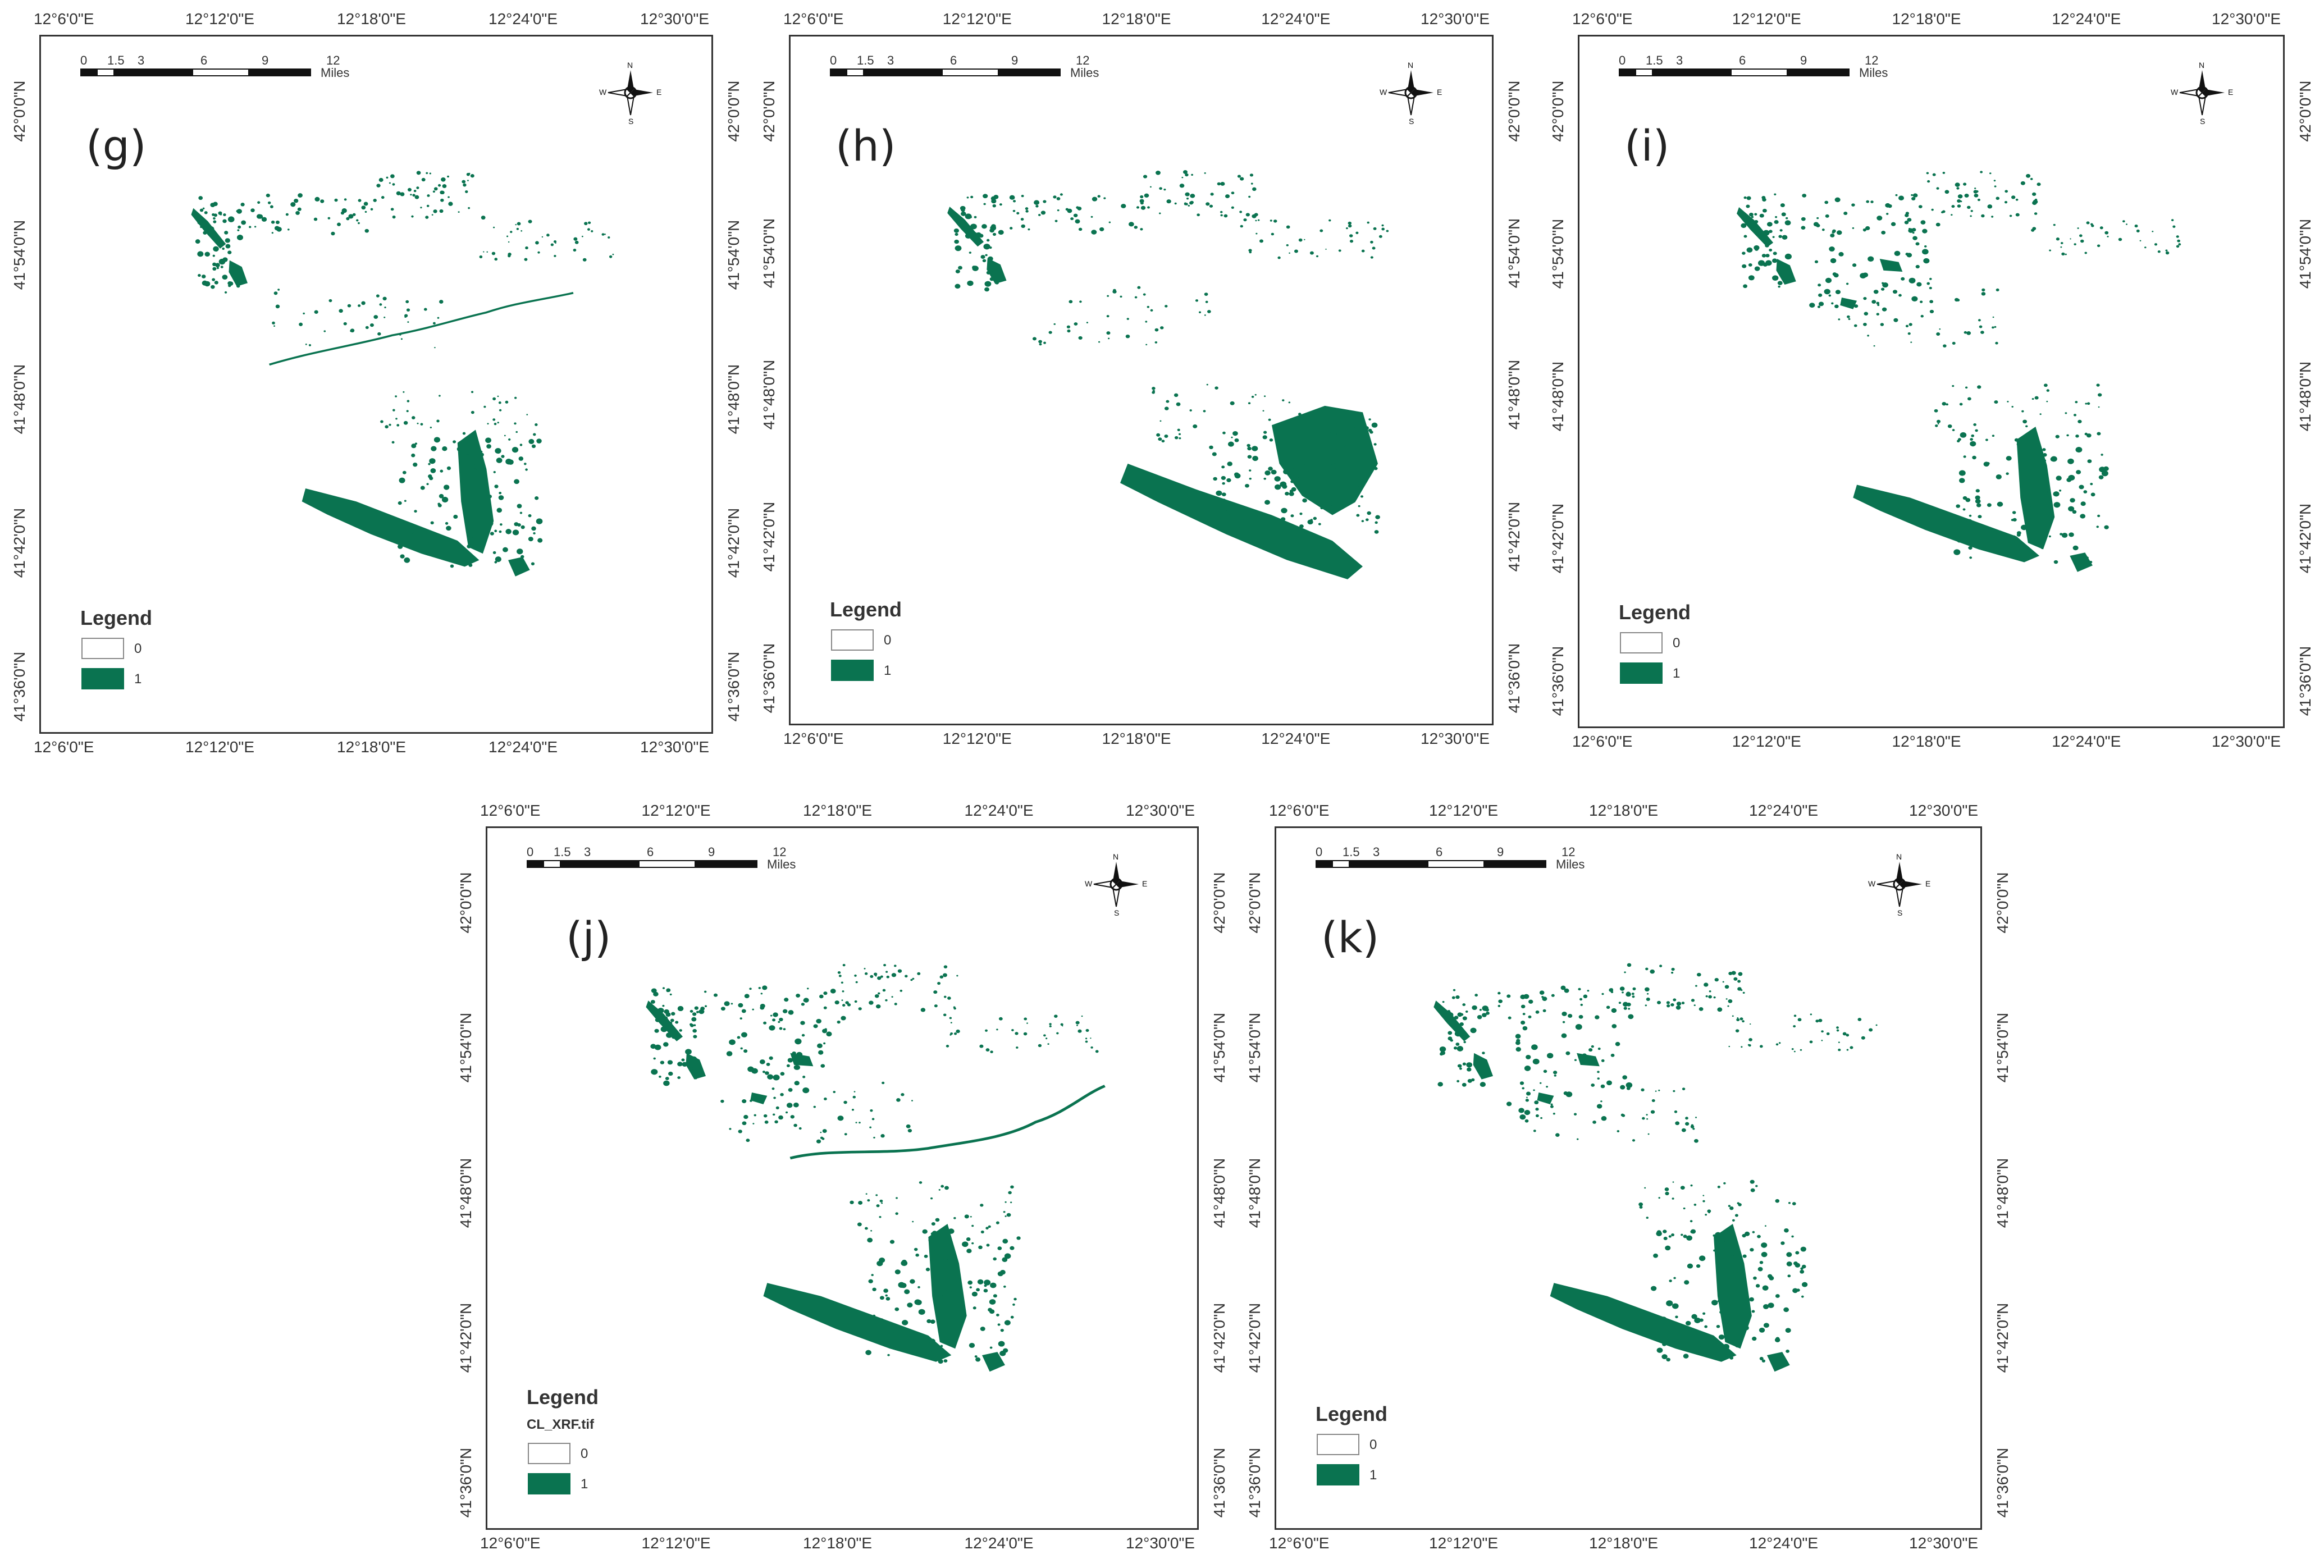 Image resolution: width=2324 pixels, height=1568 pixels. What do you see at coordinates (1784, 1543) in the screenshot?
I see `longitude-tick-label: 12°24'0"E` at bounding box center [1784, 1543].